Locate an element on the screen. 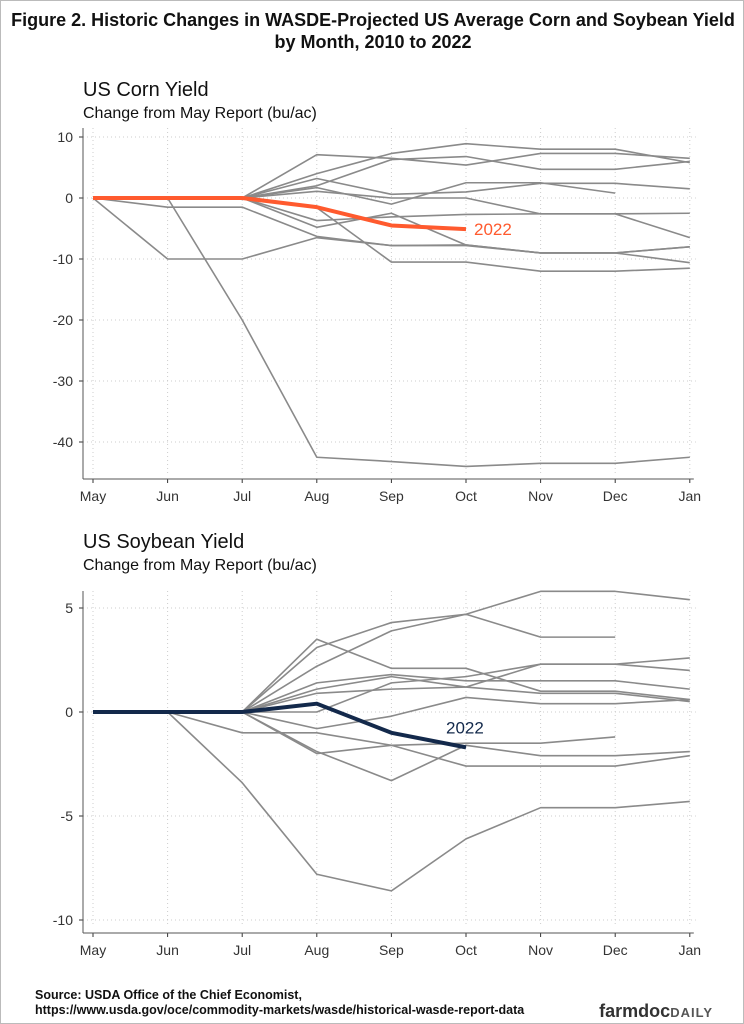  y-tick-label: -20 is located at coordinates (63, 320).